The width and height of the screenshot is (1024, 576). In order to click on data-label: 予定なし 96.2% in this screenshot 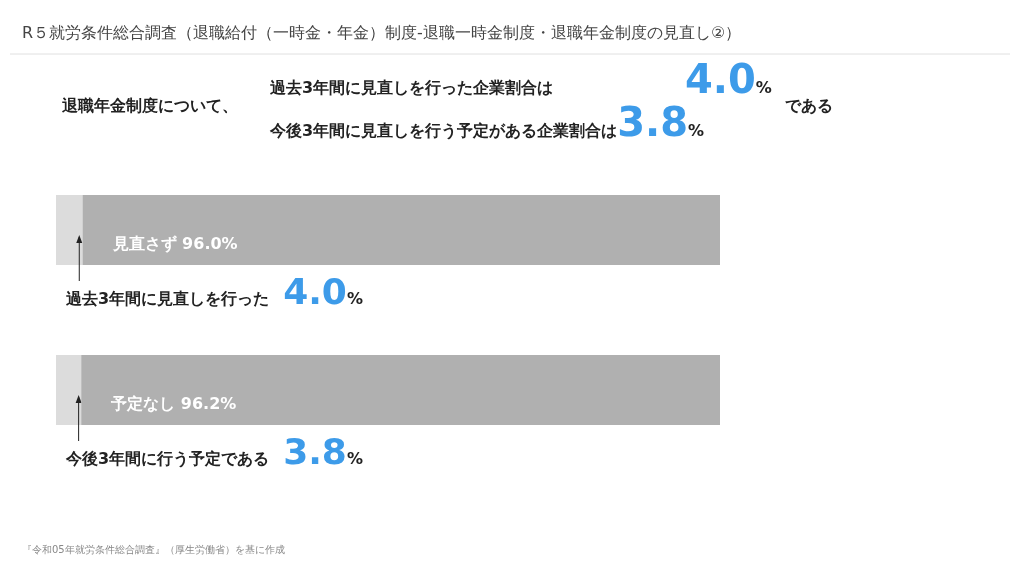, I will do `click(173, 403)`.